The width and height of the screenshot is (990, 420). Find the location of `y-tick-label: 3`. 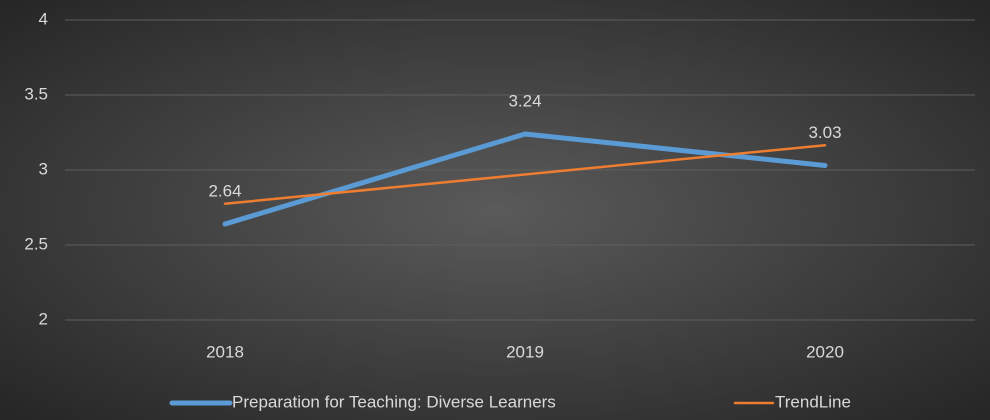

y-tick-label: 3 is located at coordinates (43, 168).